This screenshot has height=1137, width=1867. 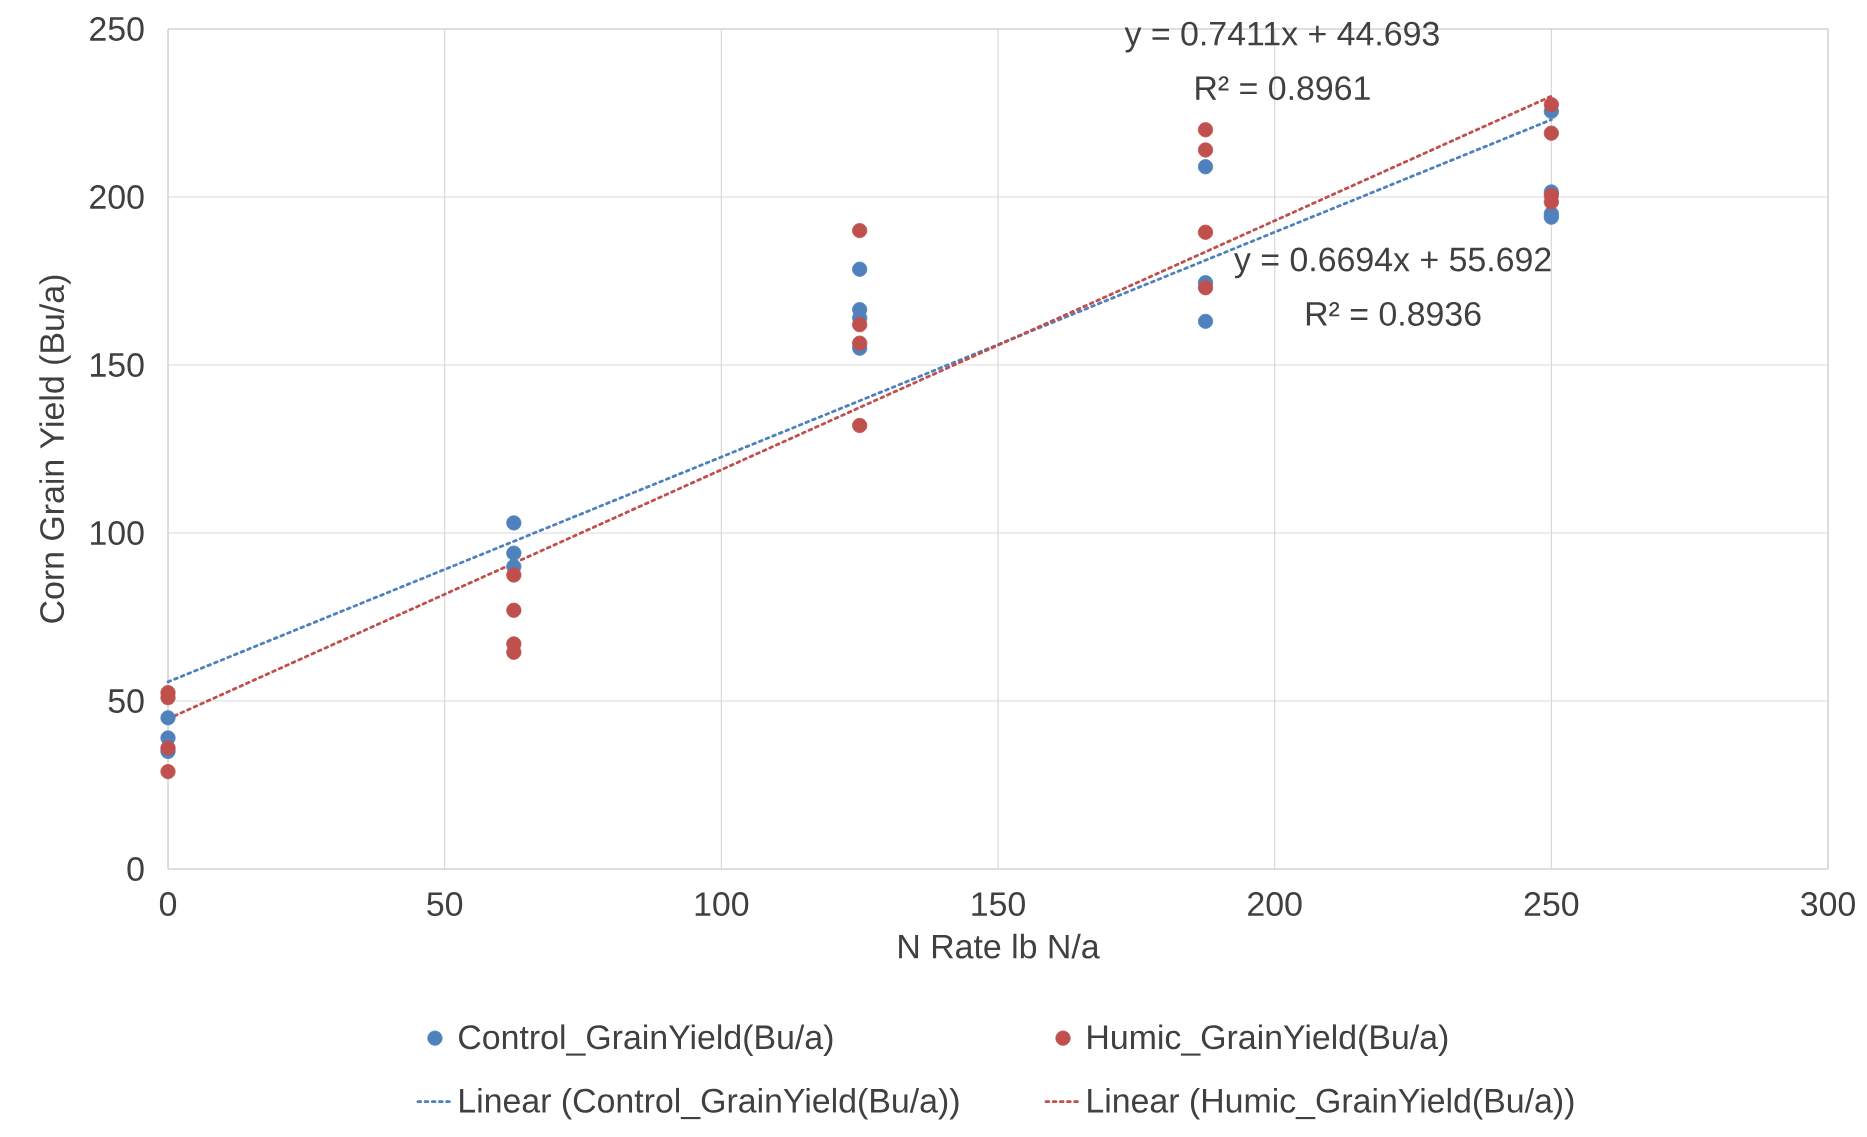 What do you see at coordinates (1551, 904) in the screenshot?
I see `x-tick-label: 250` at bounding box center [1551, 904].